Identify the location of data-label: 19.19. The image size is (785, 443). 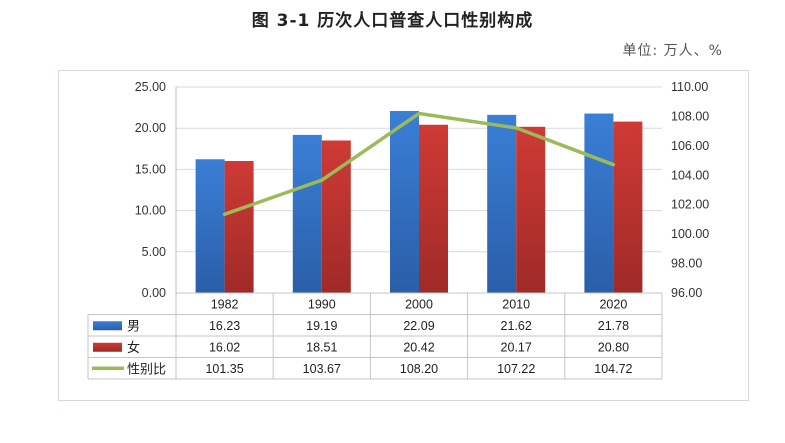
(321, 326).